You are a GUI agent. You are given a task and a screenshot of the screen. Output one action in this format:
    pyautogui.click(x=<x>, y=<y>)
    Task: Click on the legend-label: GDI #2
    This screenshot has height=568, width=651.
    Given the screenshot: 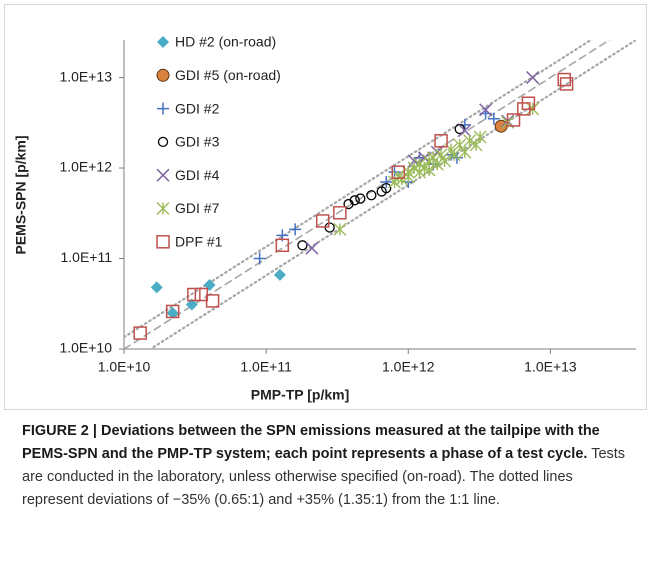 What is the action you would take?
    pyautogui.click(x=197, y=108)
    